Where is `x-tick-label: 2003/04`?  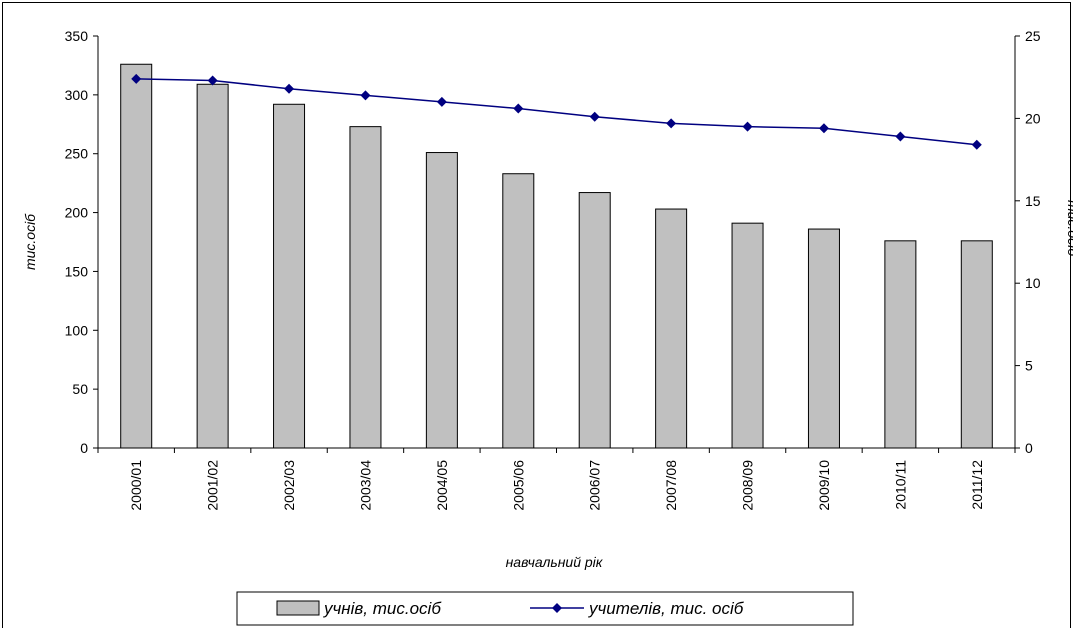 x-tick-label: 2003/04 is located at coordinates (365, 485).